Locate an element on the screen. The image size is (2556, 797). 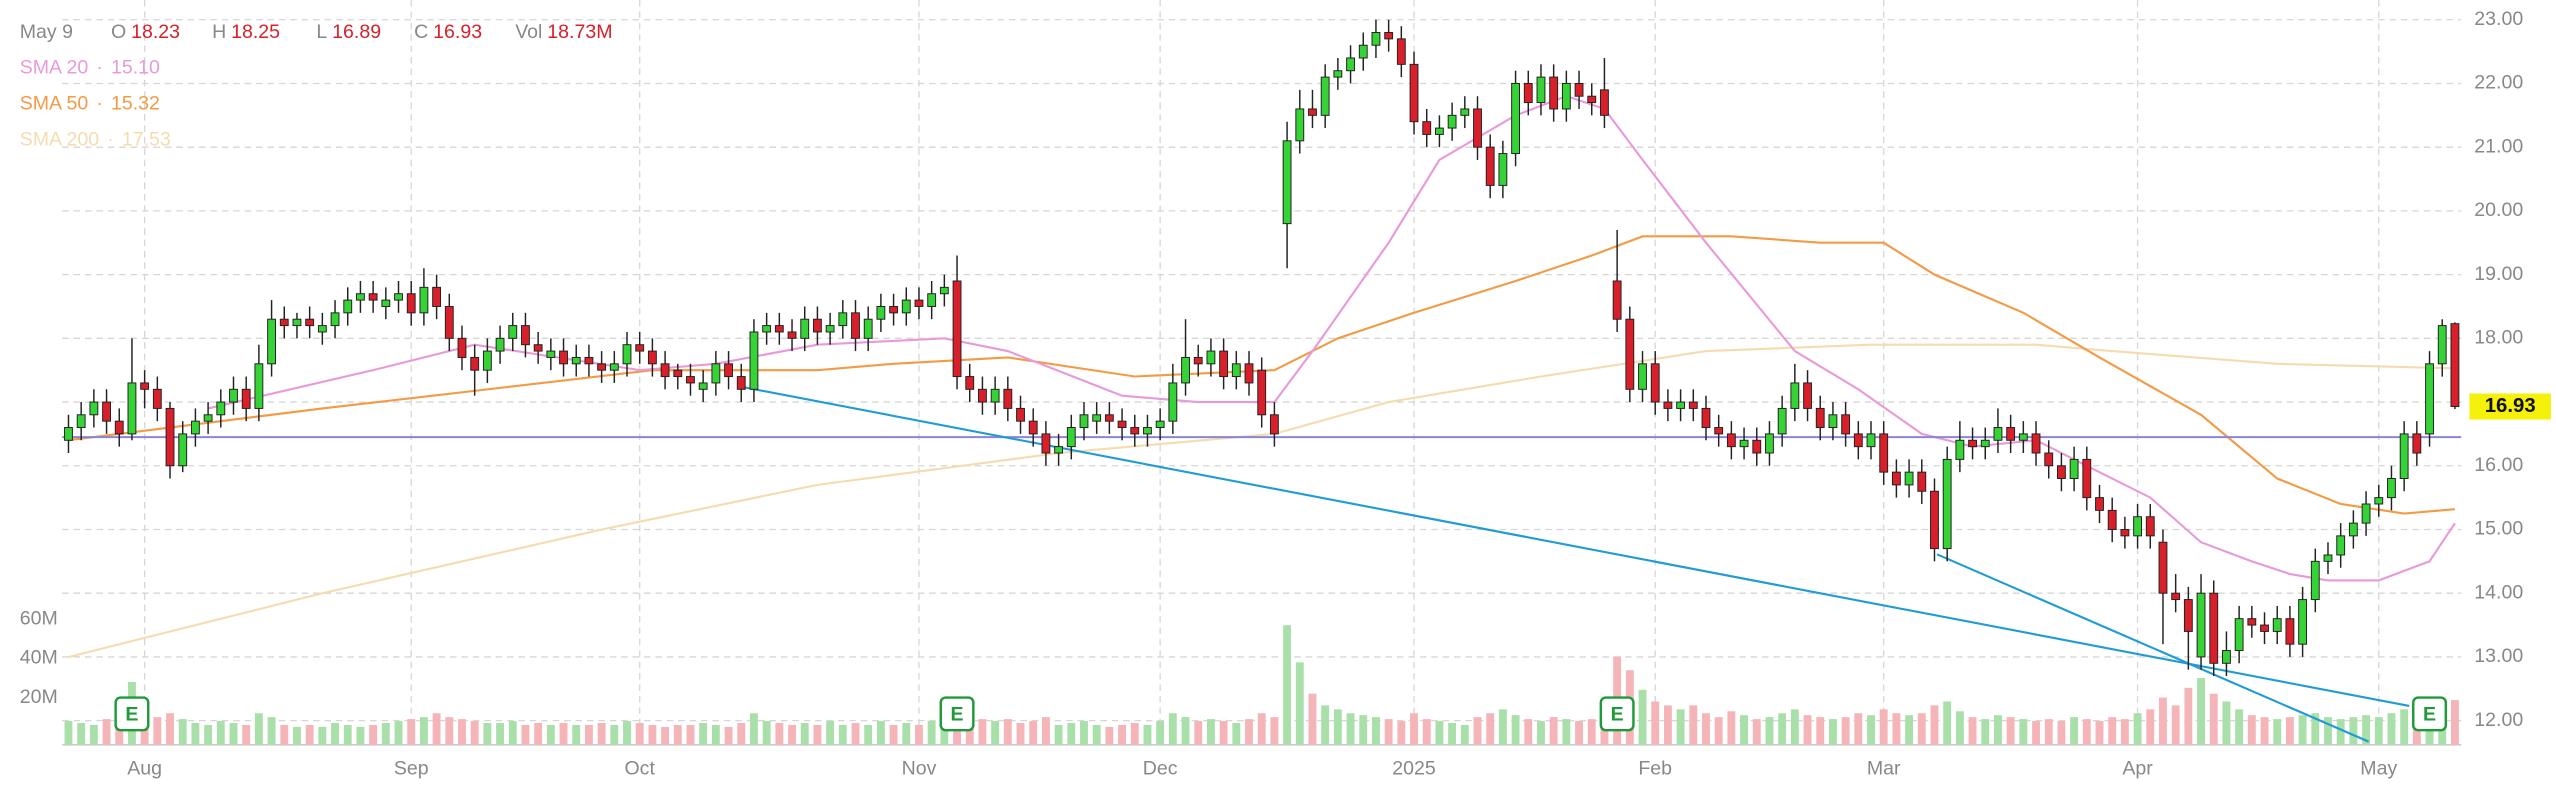
y-tick-label: 21.00 is located at coordinates (2498, 146).